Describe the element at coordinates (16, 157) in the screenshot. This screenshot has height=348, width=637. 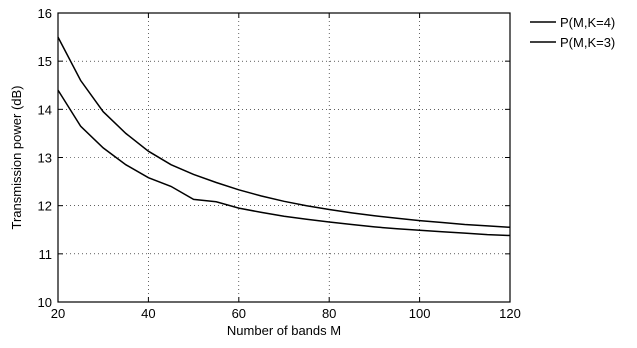
I see `y-axis-label: Transmission power (dB)` at that location.